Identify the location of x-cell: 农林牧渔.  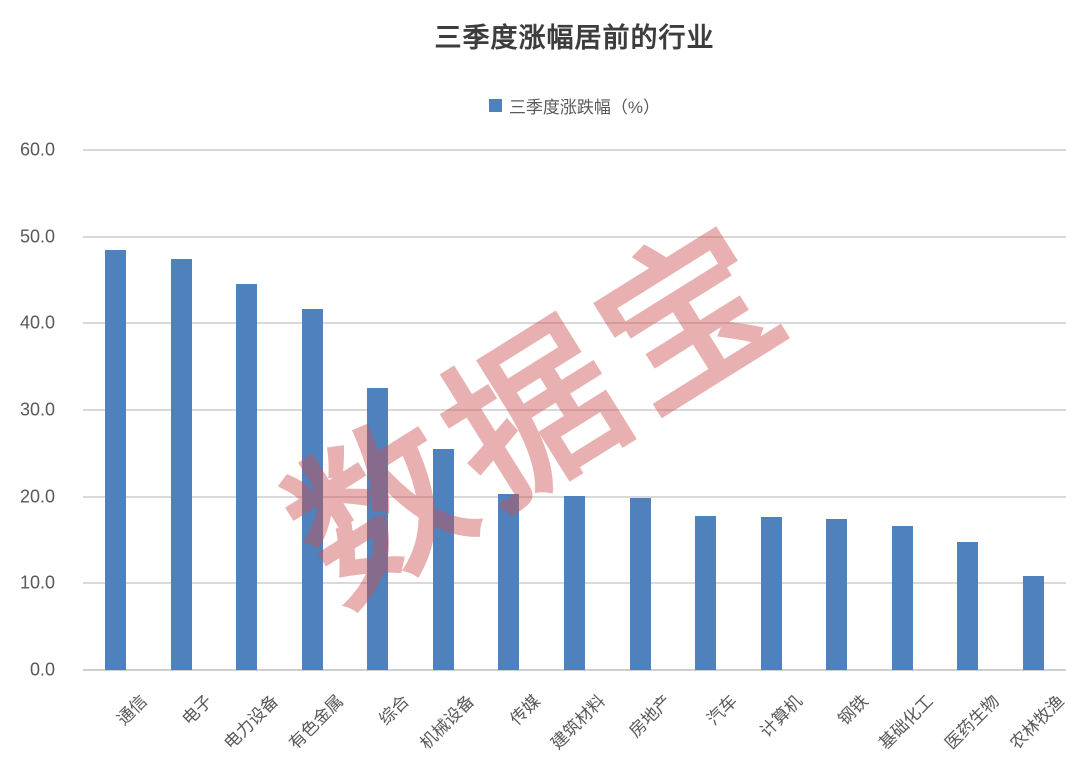
(1034, 726).